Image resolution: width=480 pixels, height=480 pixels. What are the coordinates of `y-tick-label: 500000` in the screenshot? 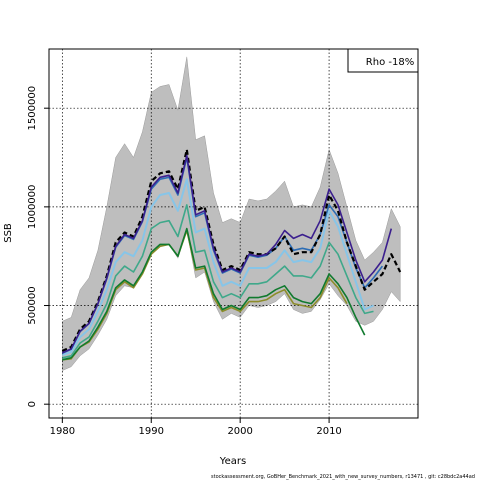 It's located at (32, 305).